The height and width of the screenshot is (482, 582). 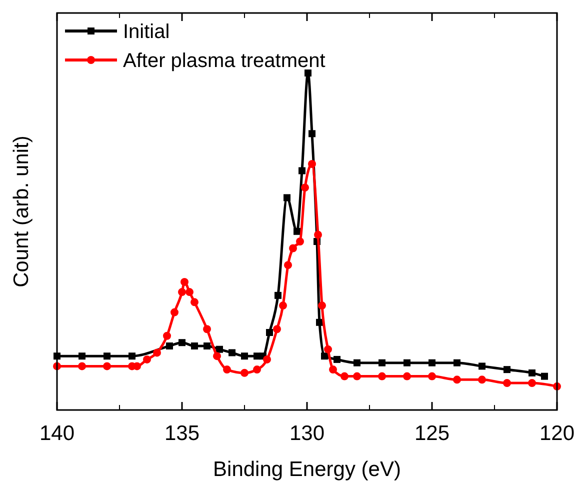 What do you see at coordinates (21, 212) in the screenshot?
I see `y-axis-title: Count (arb. unit)` at bounding box center [21, 212].